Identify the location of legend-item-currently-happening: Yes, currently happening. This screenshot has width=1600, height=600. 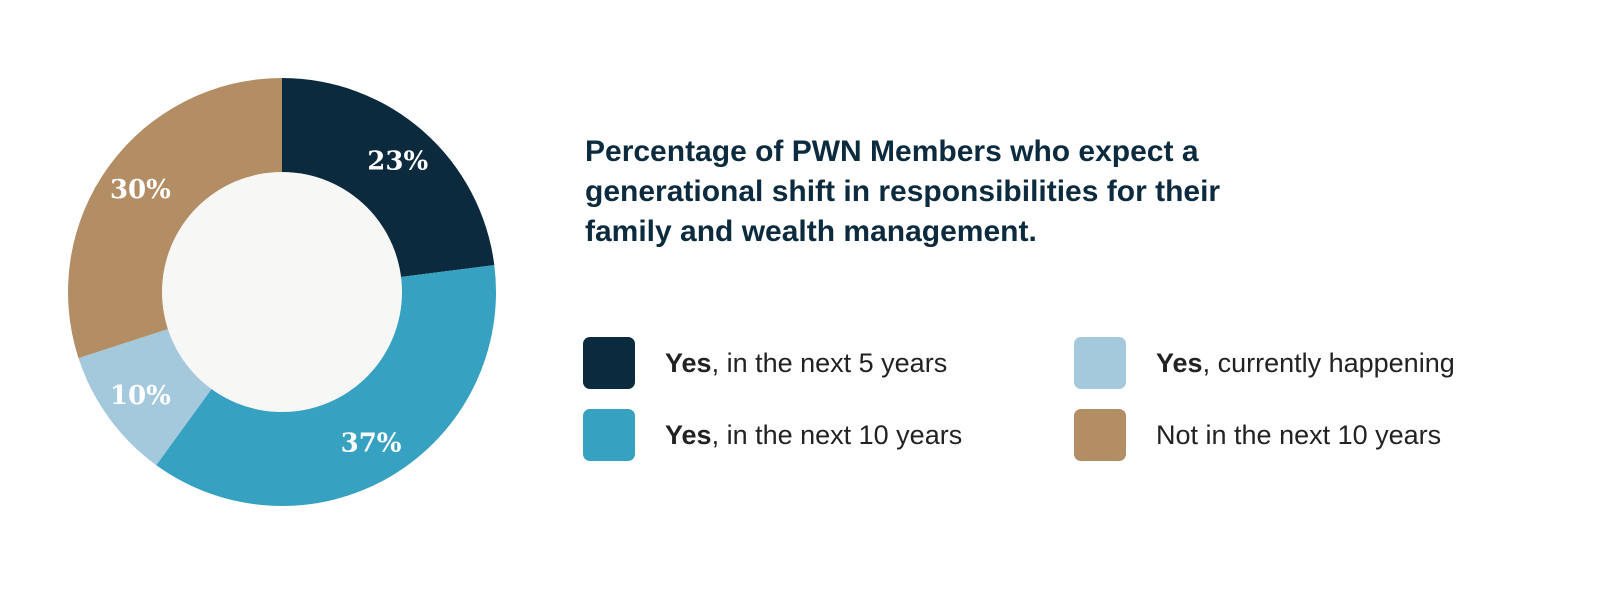
(1264, 363).